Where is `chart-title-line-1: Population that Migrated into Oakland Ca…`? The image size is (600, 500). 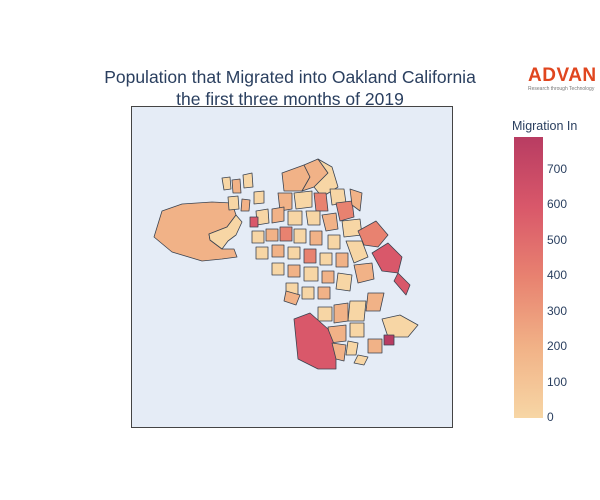 chart-title-line-1: Population that Migrated into Oakland Ca… is located at coordinates (290, 77).